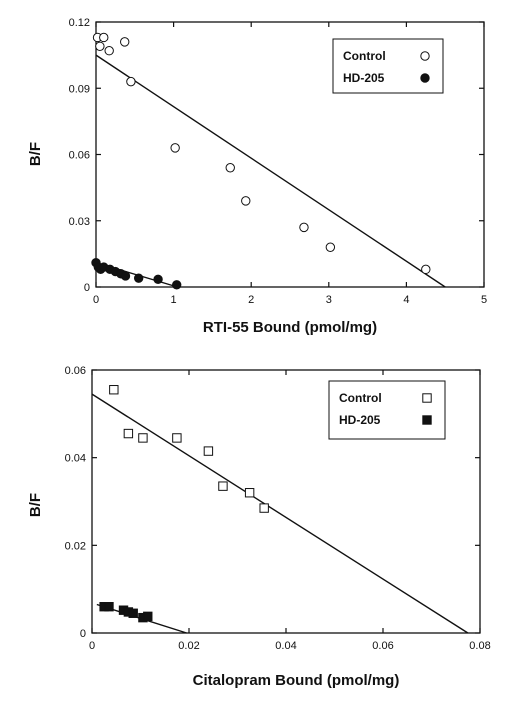 This screenshot has height=707, width=512. Describe the element at coordinates (296, 680) in the screenshot. I see `x-axis-label: Citalopram Bound (pmol/mg)` at that location.